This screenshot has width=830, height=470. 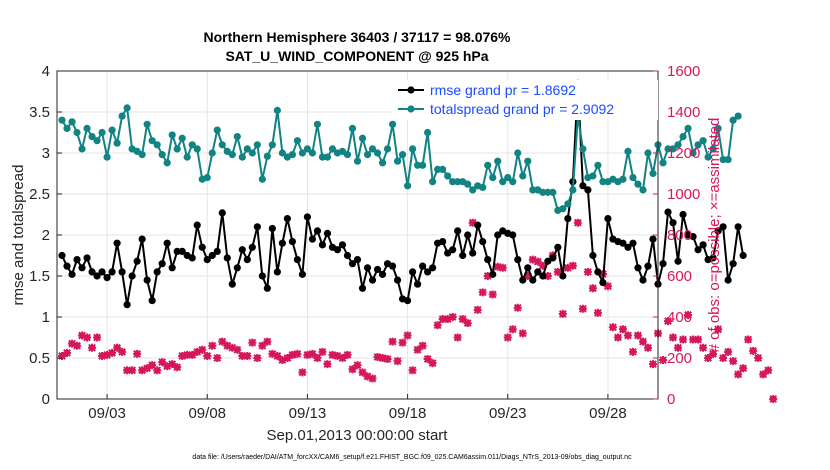 What do you see at coordinates (357, 408) in the screenshot?
I see `x-ticks: 09/03 09/08 09/13 09/18 09/23 09/28` at bounding box center [357, 408].